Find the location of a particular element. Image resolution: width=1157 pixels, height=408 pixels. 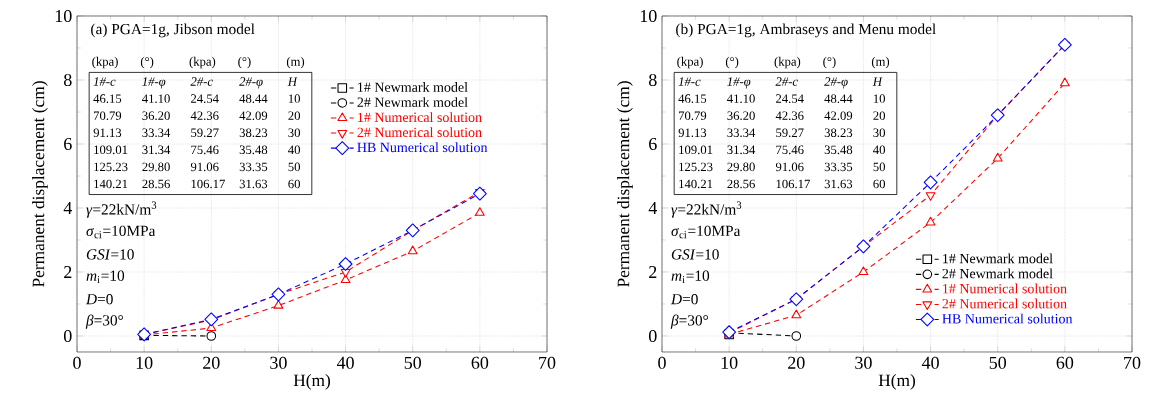

annotation: 42.09 is located at coordinates (253, 115).